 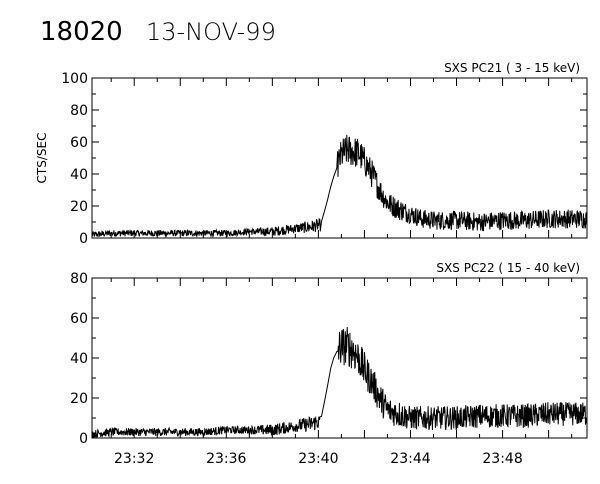 What do you see at coordinates (42, 158) in the screenshot?
I see `y-axis-label: CTS/SEC` at bounding box center [42, 158].